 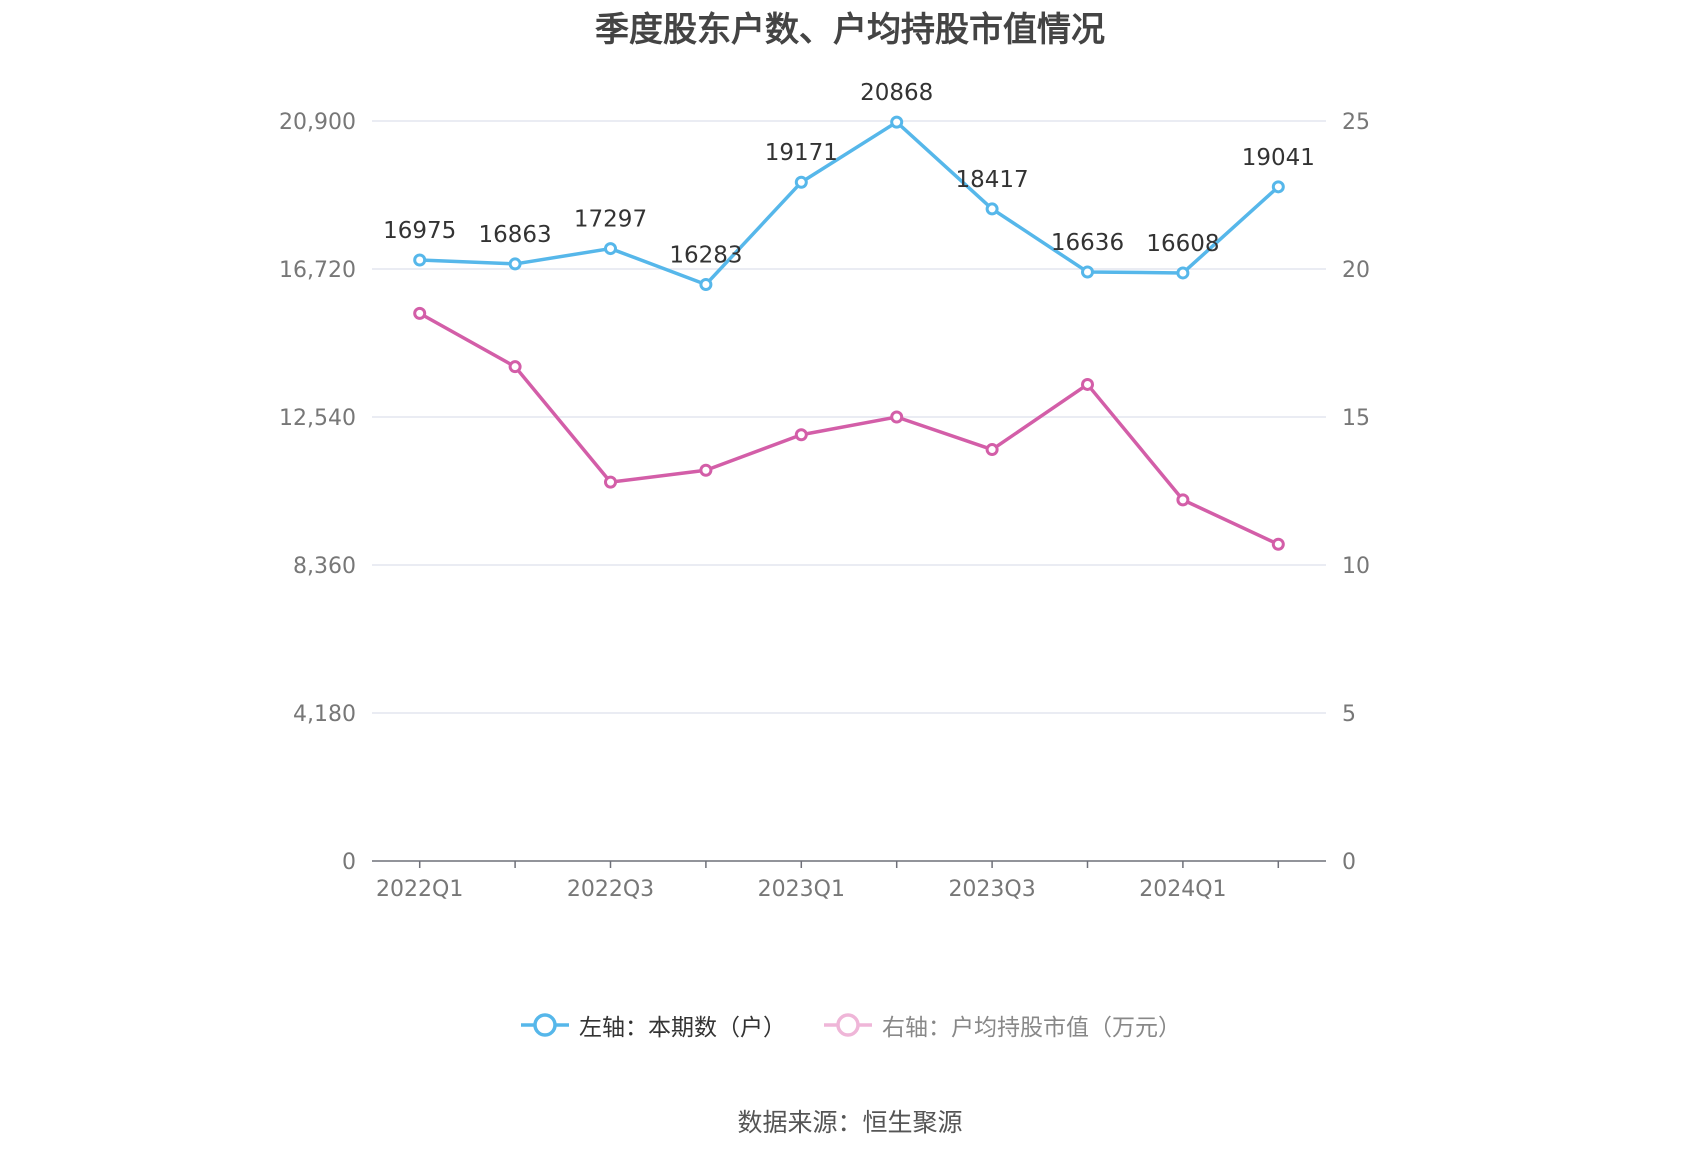 I want to click on holders-series-line, so click(x=849, y=203).